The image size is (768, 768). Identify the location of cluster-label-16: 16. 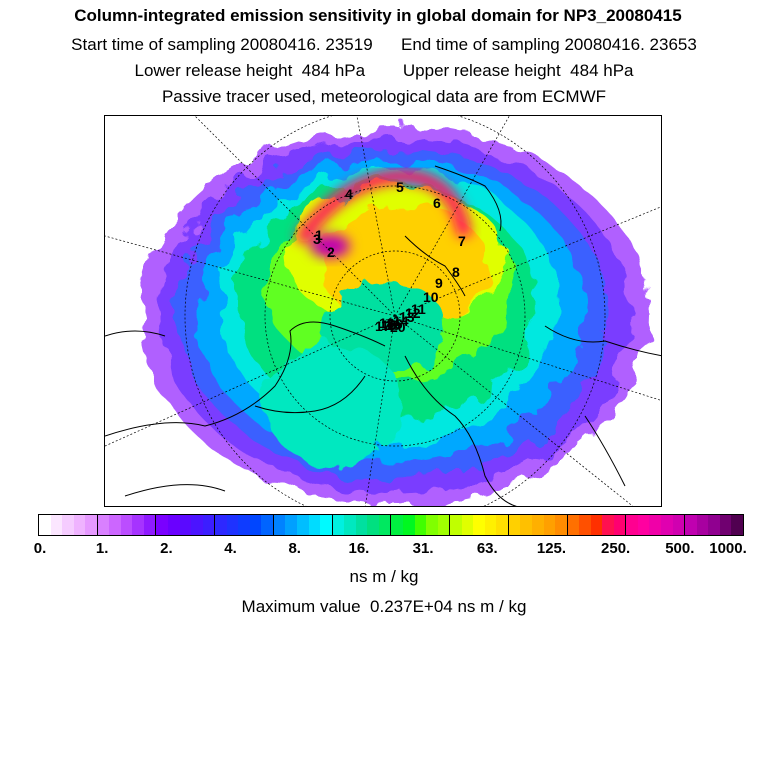
(389, 325).